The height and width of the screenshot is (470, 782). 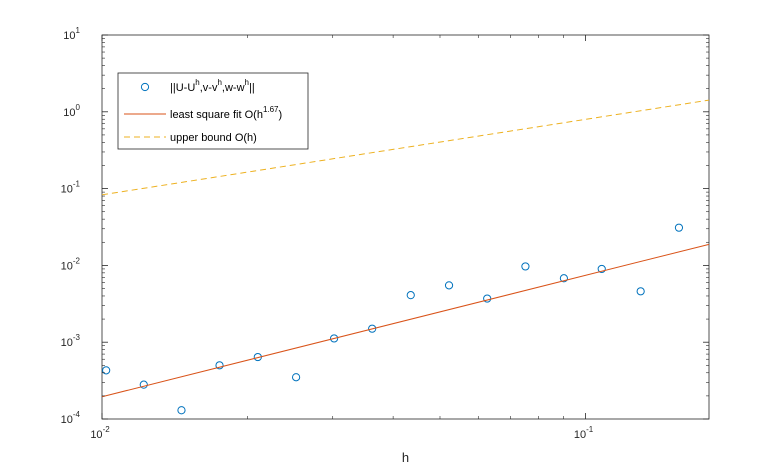 I want to click on y-tick-exponent: 0, so click(x=78, y=107).